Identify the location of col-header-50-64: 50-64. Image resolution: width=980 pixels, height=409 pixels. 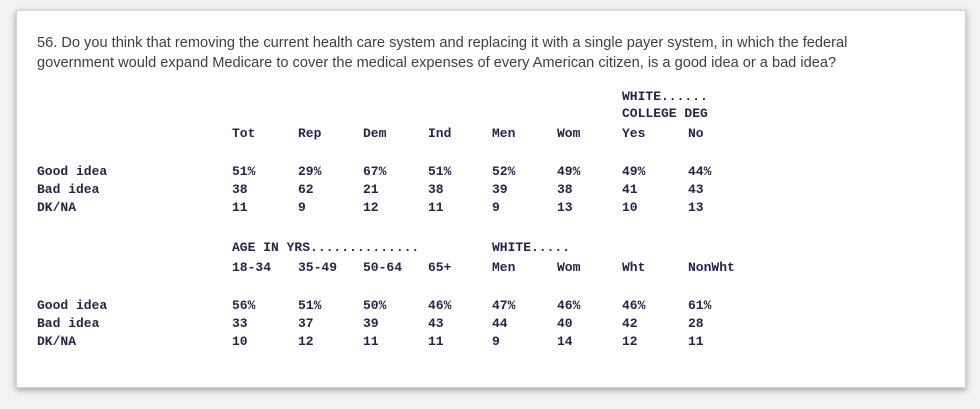
(383, 267).